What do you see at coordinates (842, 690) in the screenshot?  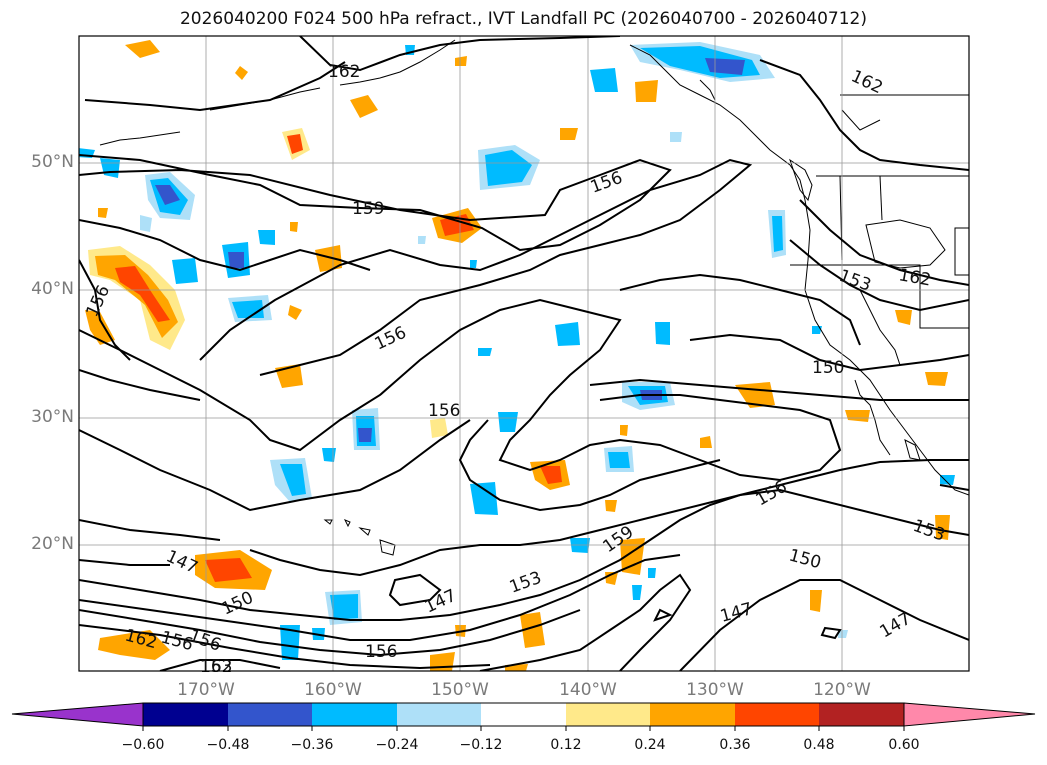 I see `lon-label-120w: 120°W` at bounding box center [842, 690].